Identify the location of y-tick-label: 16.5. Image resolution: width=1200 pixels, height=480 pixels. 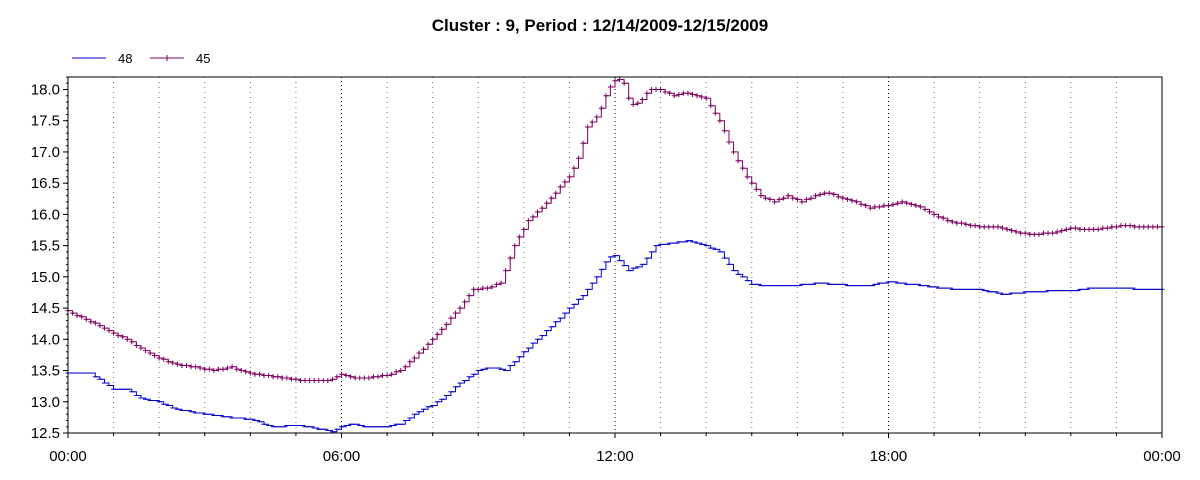
(45, 183).